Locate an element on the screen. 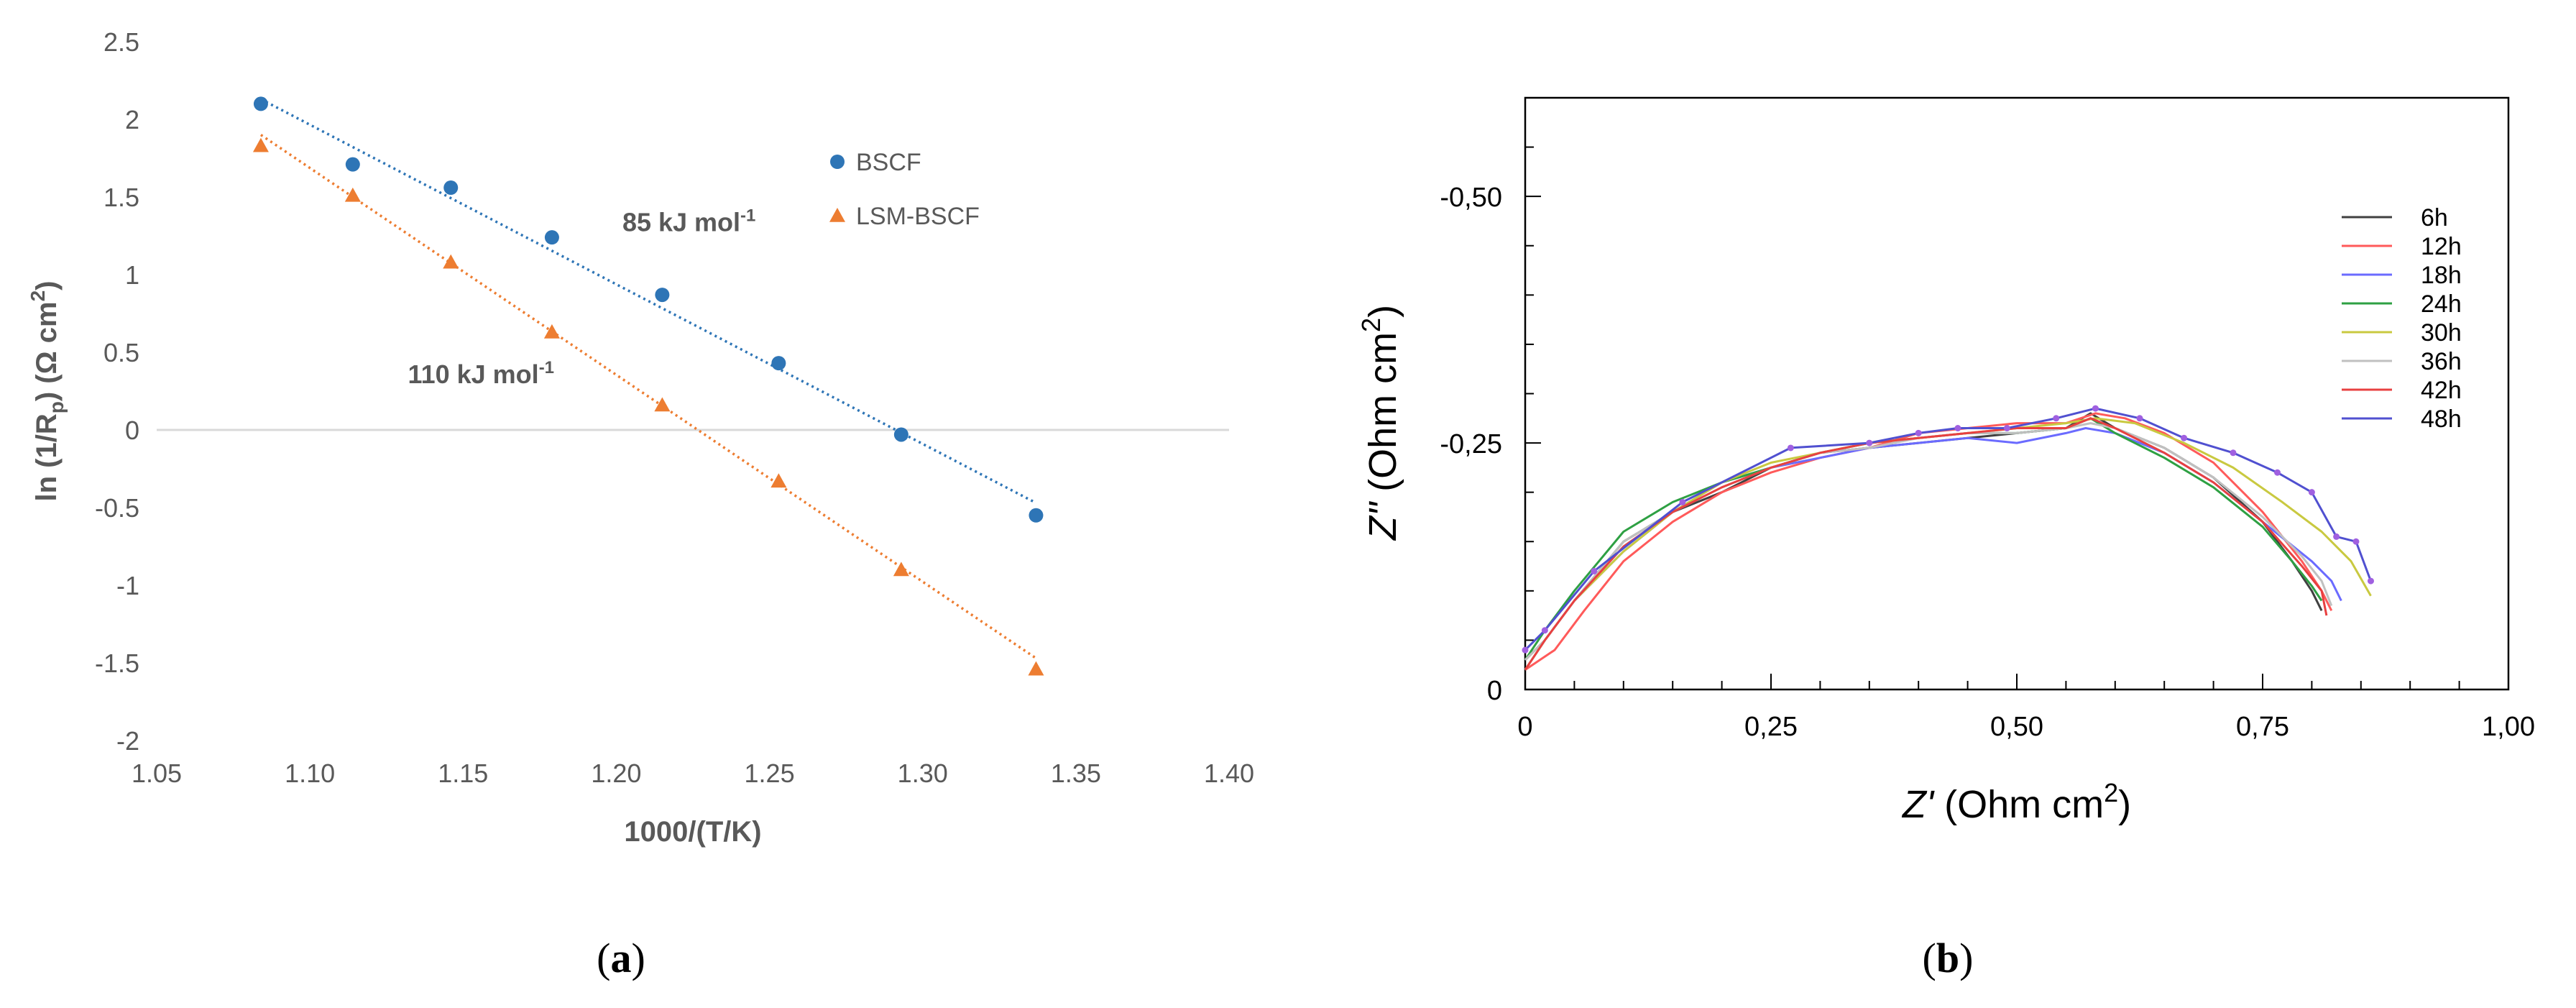  impedance-curves is located at coordinates (1948, 538).